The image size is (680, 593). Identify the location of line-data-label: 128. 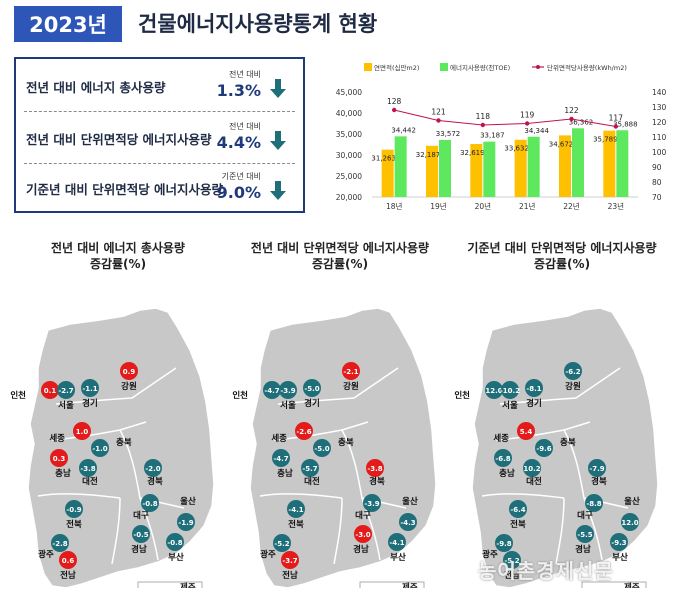
(394, 101).